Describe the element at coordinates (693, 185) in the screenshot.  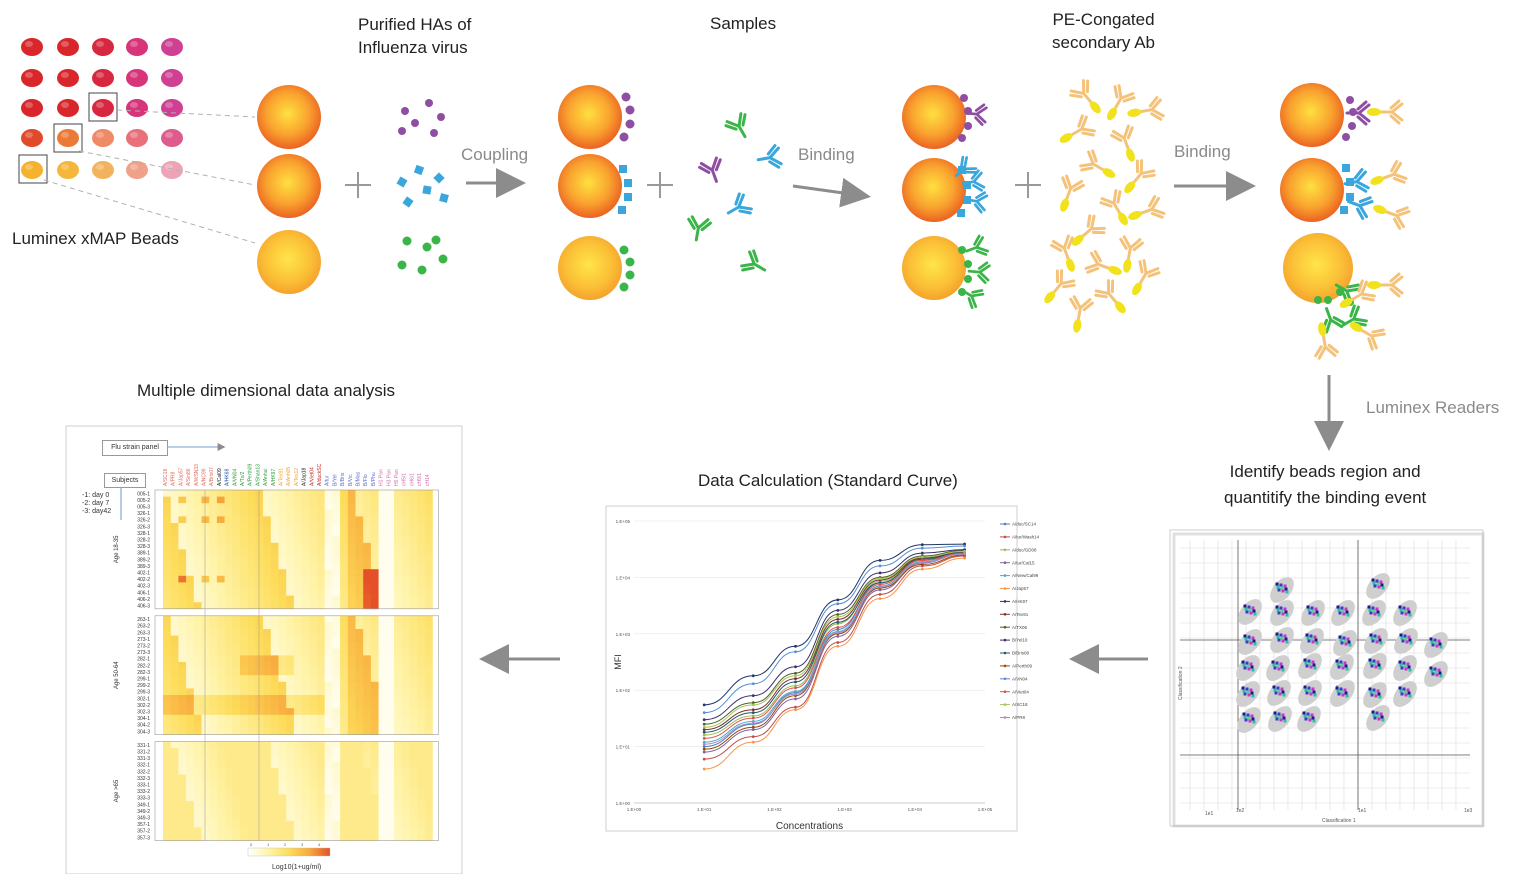
I see `plus-icon` at that location.